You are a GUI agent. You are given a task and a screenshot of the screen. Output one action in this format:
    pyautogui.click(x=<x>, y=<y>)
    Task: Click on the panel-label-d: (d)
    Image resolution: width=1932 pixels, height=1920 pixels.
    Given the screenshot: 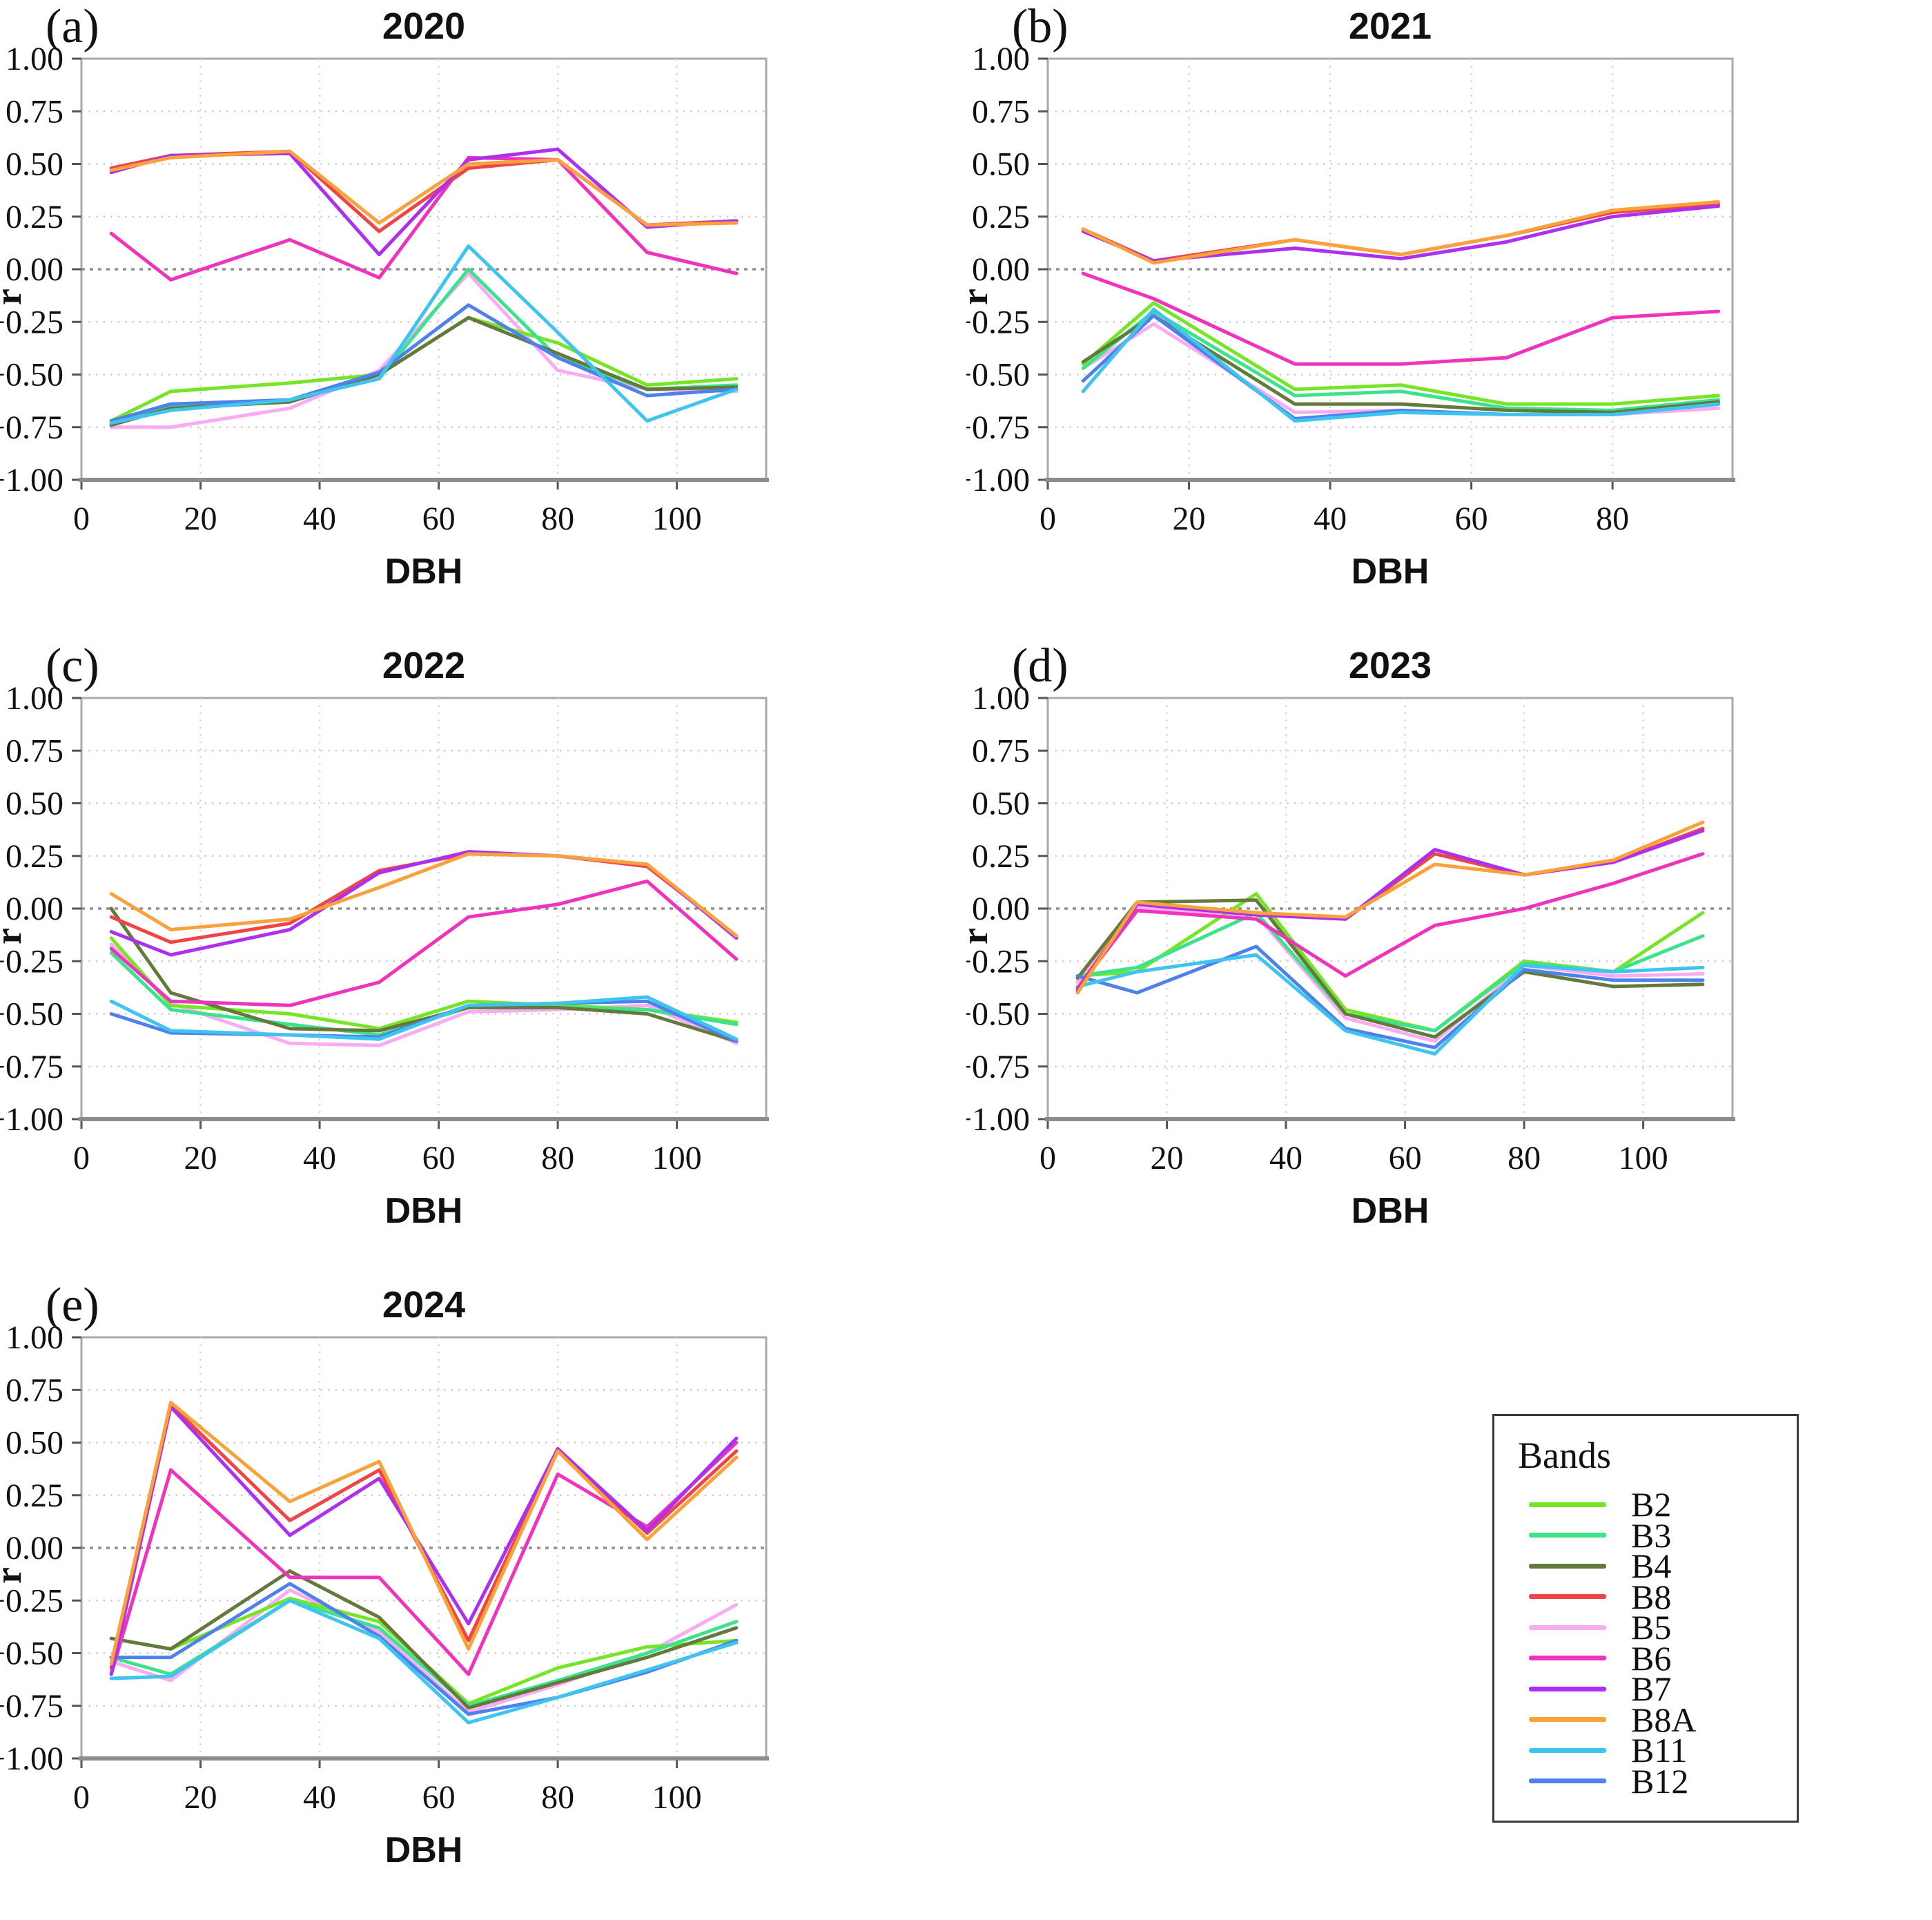 What is the action you would take?
    pyautogui.click(x=1040, y=665)
    